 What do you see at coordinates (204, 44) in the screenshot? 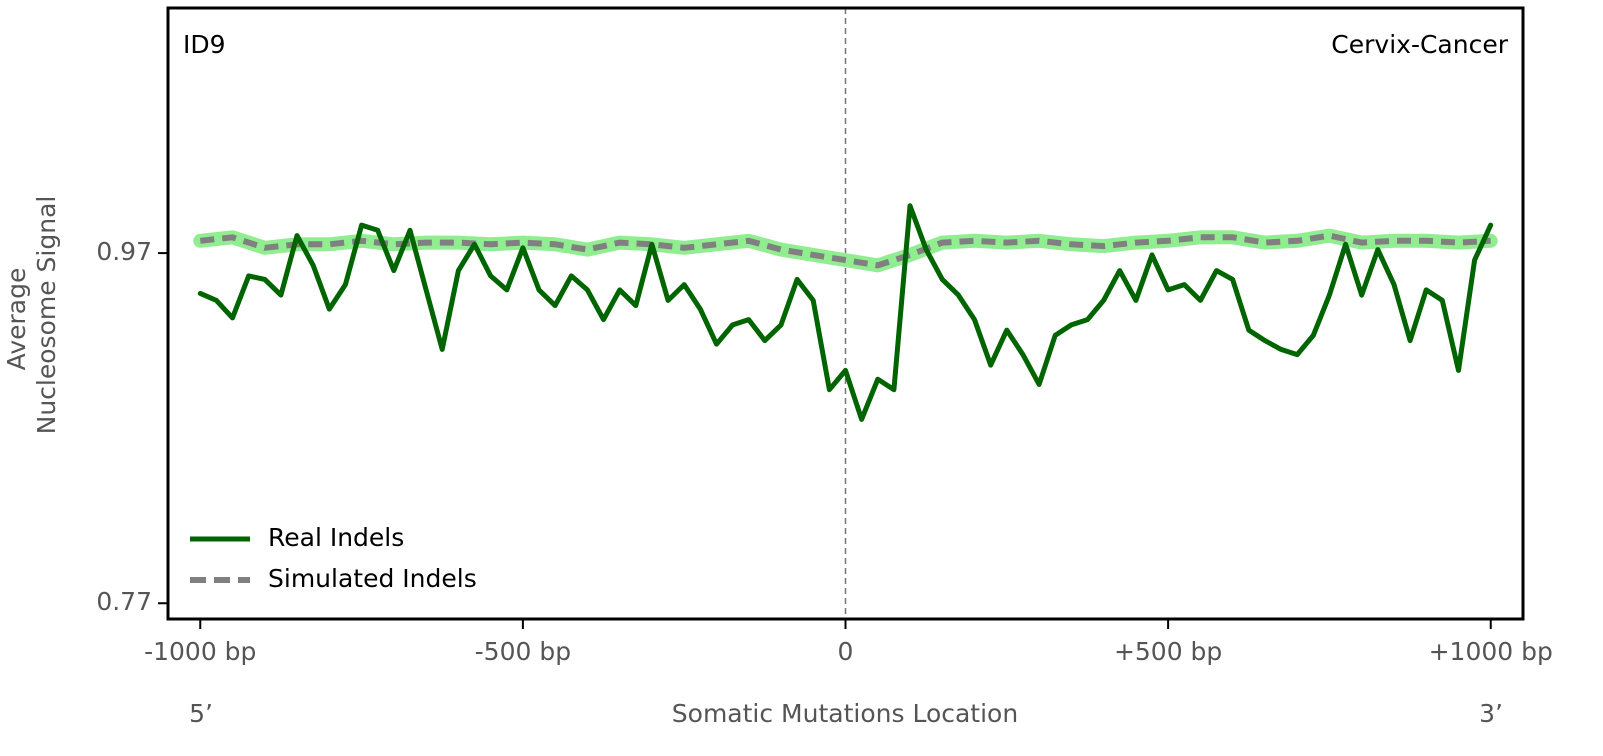
I see `chart-title: ID9` at bounding box center [204, 44].